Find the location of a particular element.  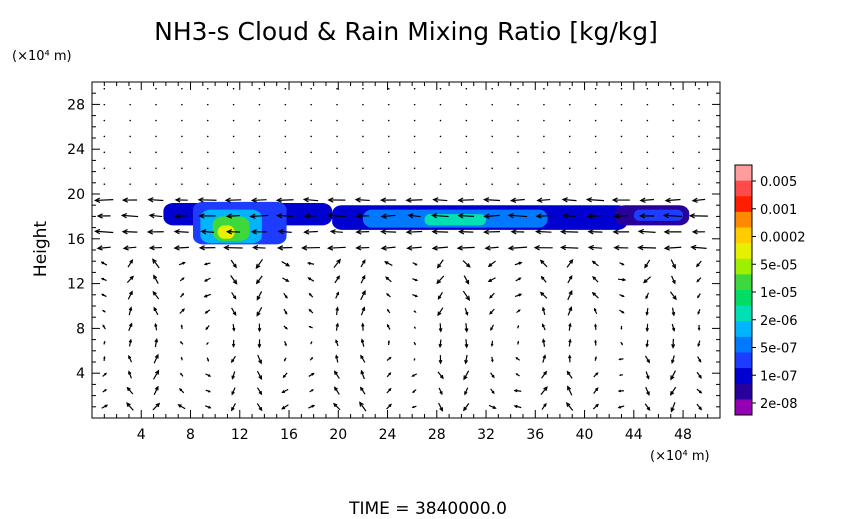

y-axis-unit: (×10⁴ m) is located at coordinates (42, 56).